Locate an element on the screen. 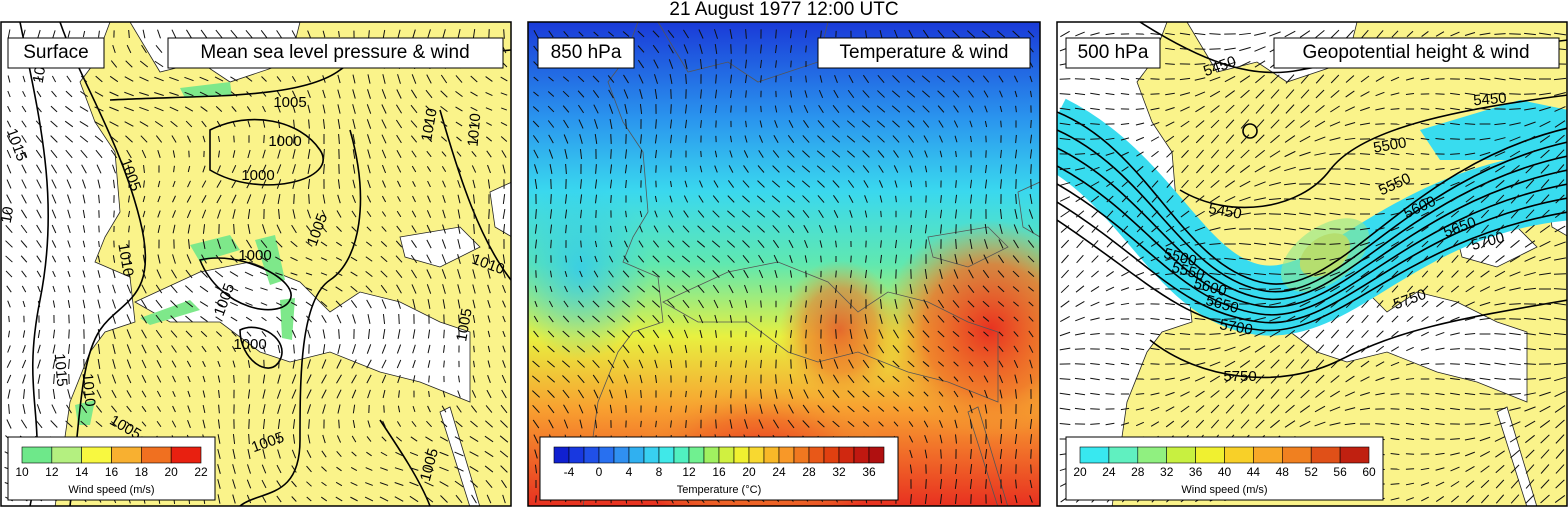 This screenshot has height=512, width=1568. colorbar-tick: 56 is located at coordinates (1340, 472).